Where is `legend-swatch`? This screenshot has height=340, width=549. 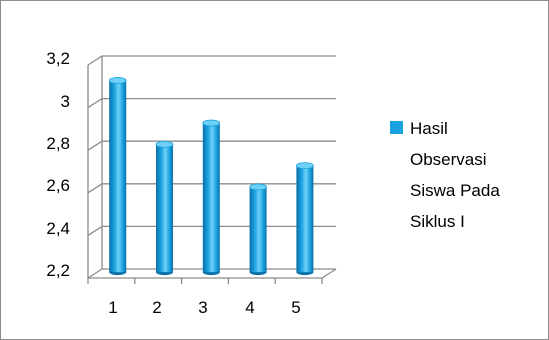
legend-swatch is located at coordinates (396, 127).